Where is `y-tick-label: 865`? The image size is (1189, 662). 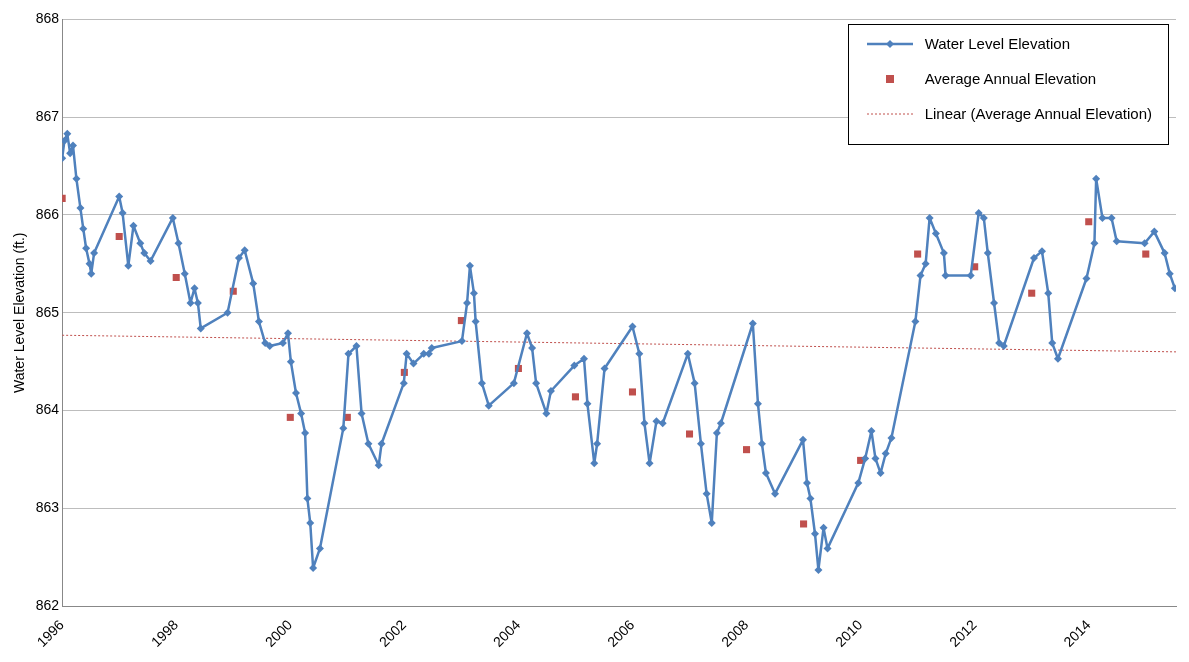
y-tick-label: 865 is located at coordinates (47, 311).